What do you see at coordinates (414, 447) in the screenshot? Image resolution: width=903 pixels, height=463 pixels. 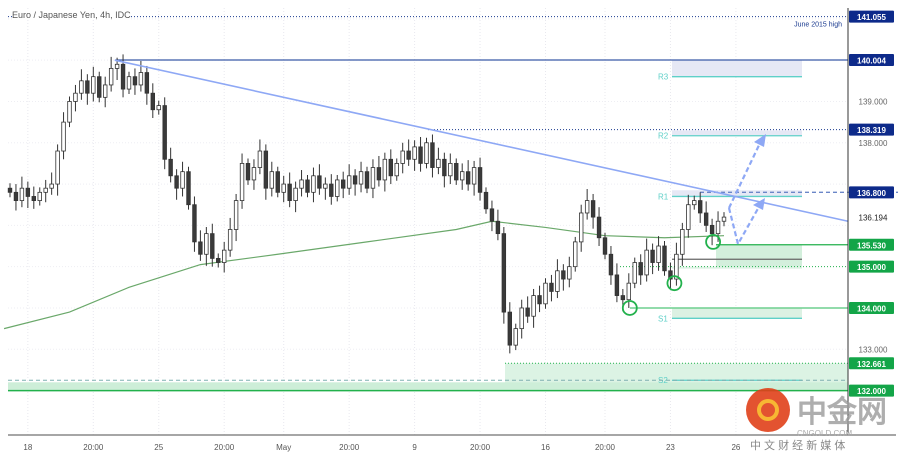 I see `time-tick-label: 9` at bounding box center [414, 447].